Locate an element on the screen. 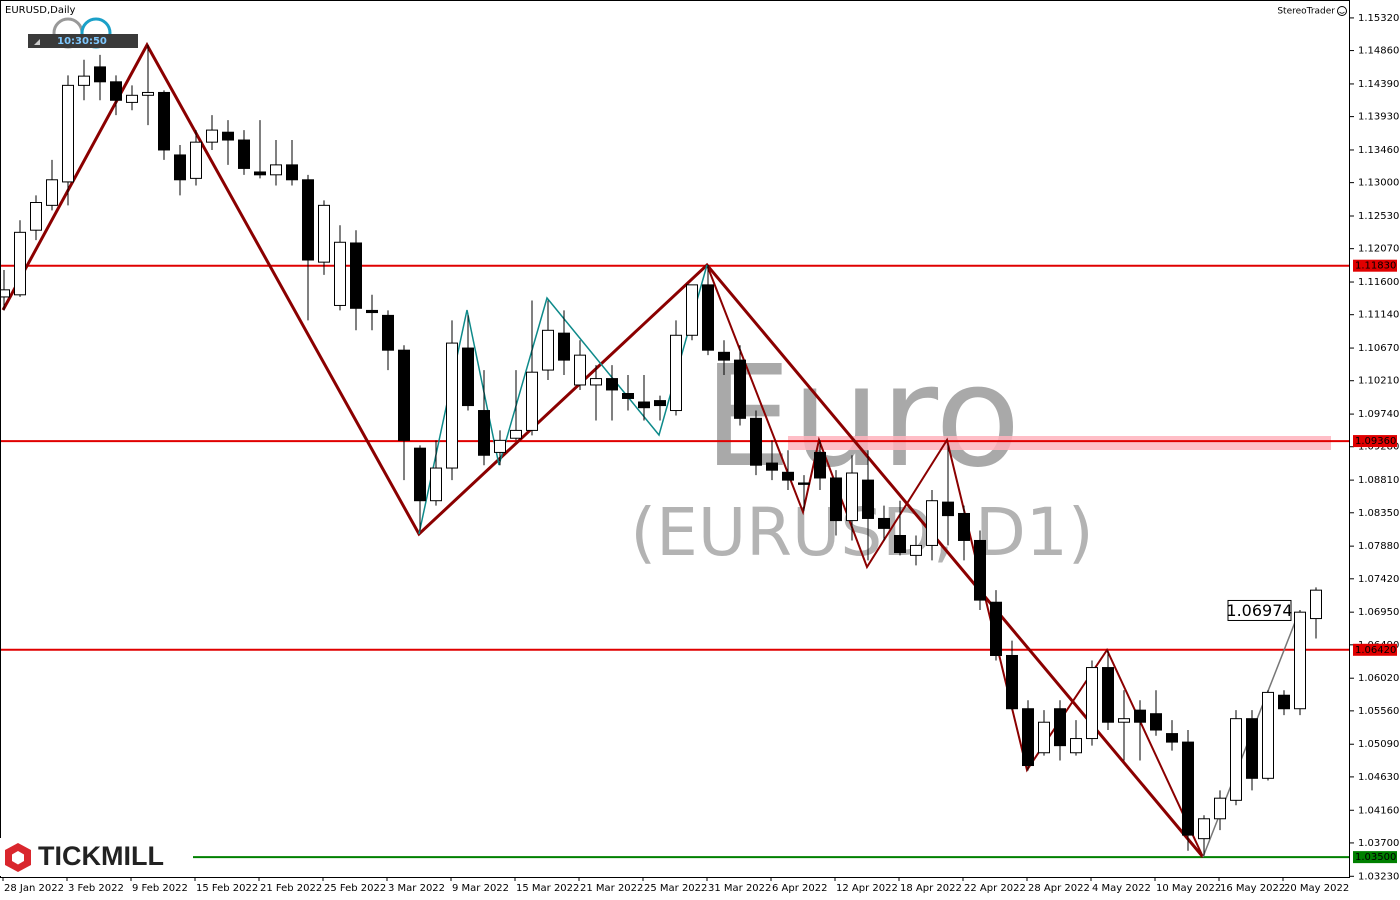 This screenshot has height=900, width=1400. level-label: 1.06420 is located at coordinates (1375, 650).